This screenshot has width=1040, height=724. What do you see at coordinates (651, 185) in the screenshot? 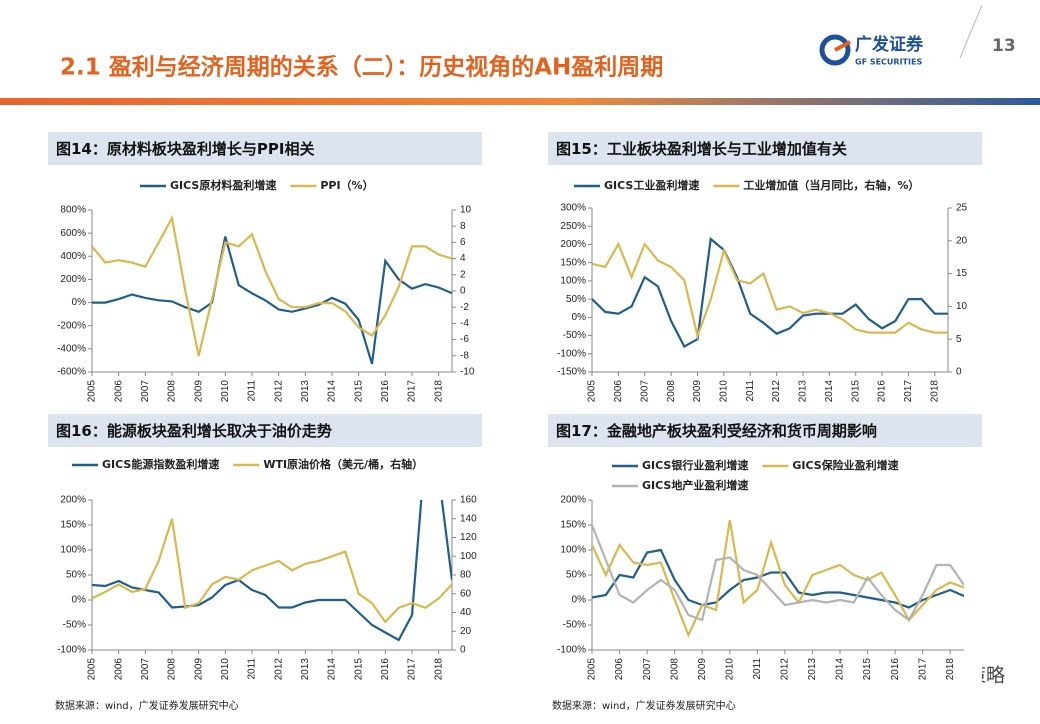
I see `legend-label: GICS工业盈利增速` at bounding box center [651, 185].